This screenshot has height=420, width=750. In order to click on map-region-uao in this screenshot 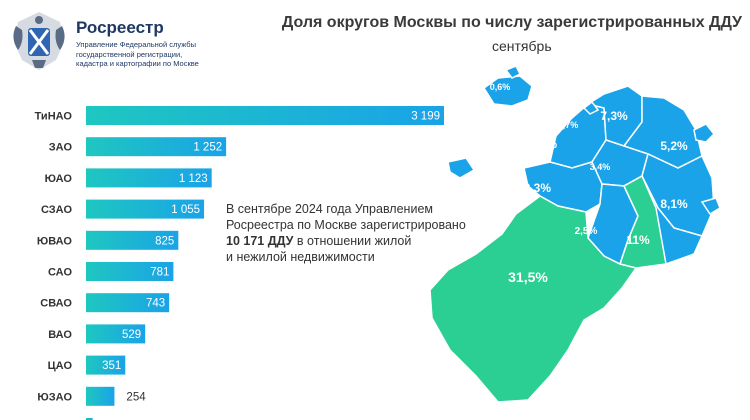, I will do `click(643, 221)`.